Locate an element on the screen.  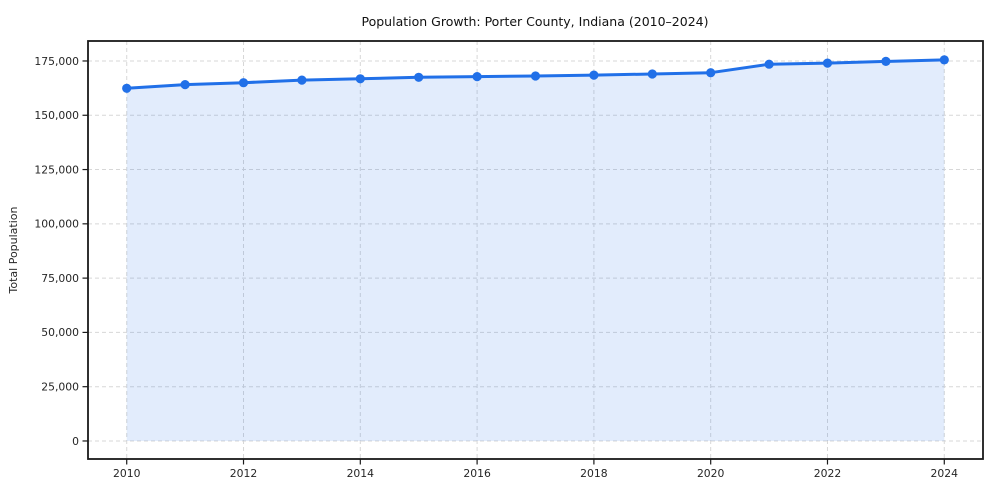
y-tick-label: 25,000 is located at coordinates (60, 386).